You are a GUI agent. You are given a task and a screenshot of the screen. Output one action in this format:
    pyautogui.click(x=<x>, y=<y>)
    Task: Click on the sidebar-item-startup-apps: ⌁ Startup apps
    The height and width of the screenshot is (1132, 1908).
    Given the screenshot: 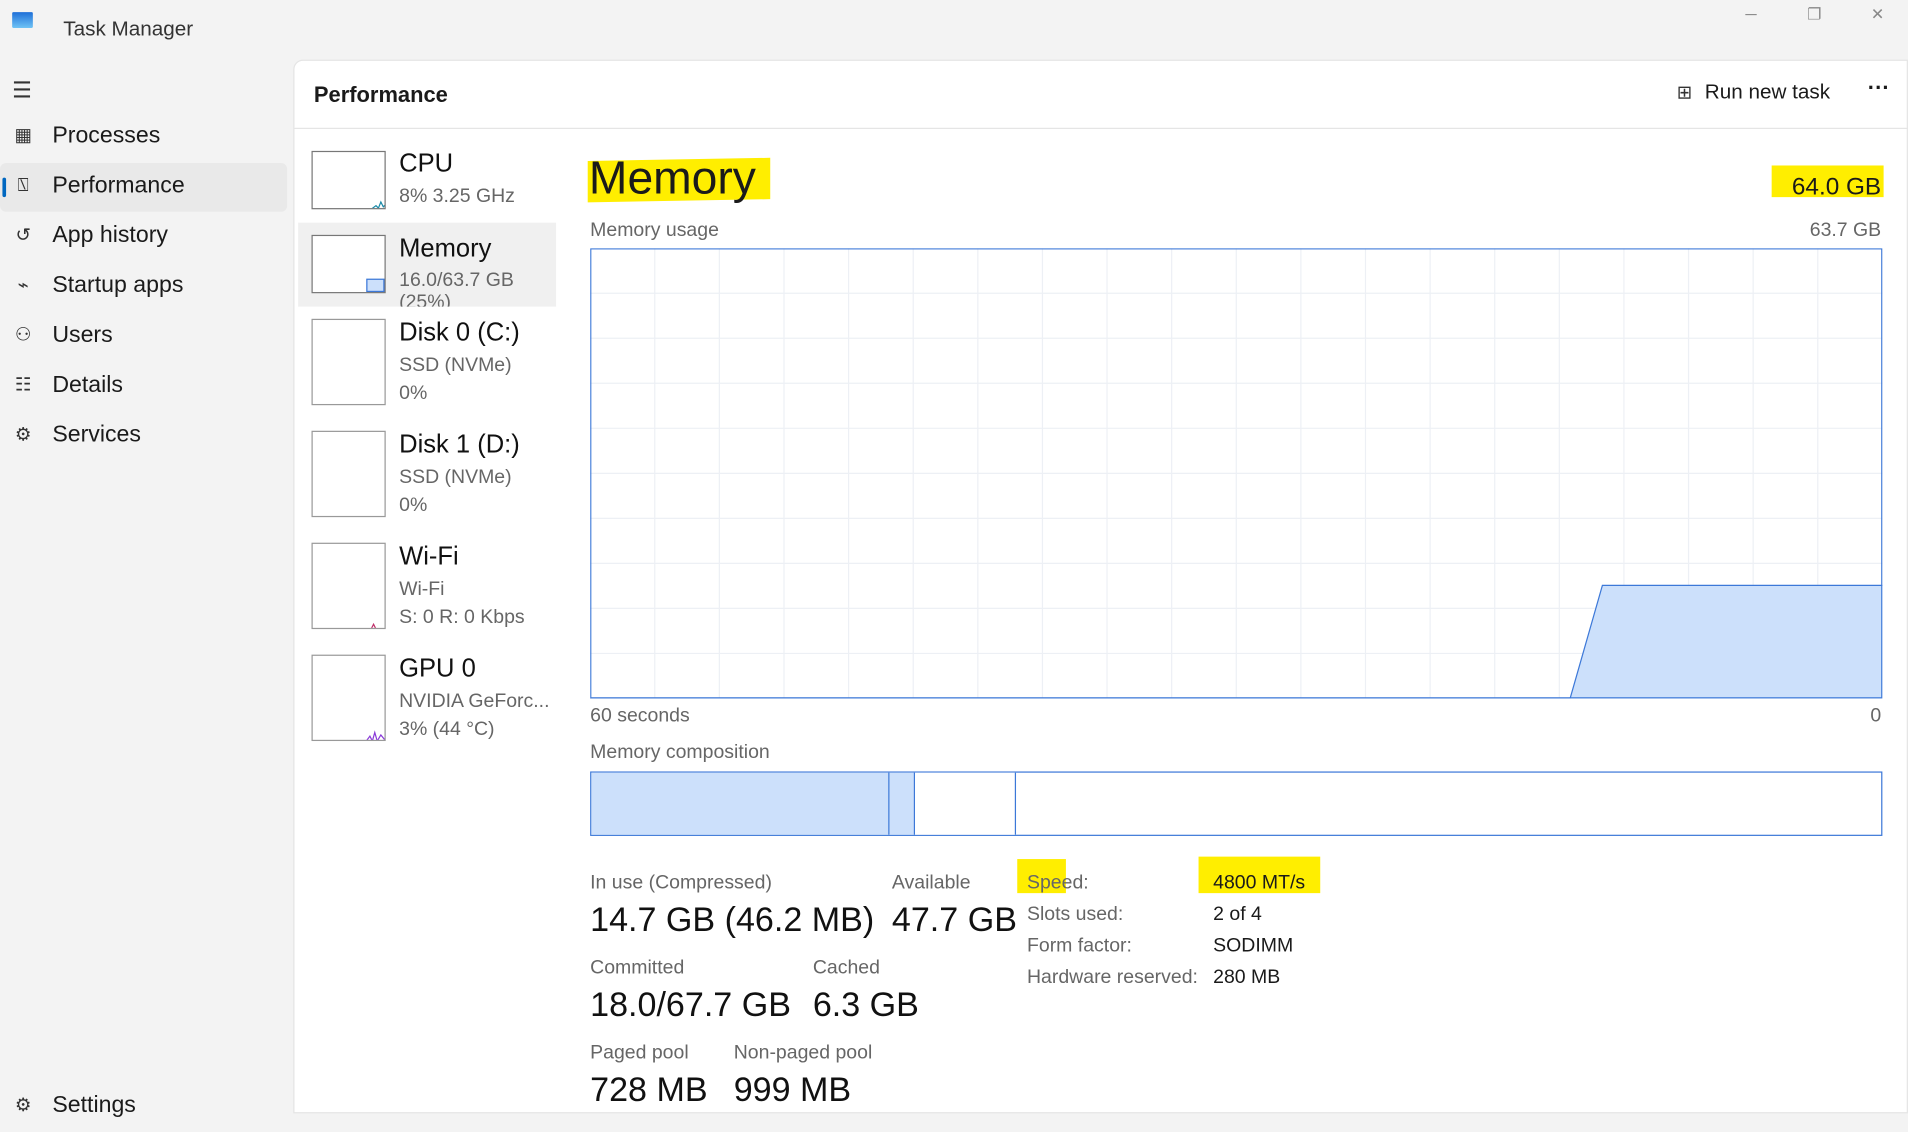 What is the action you would take?
    pyautogui.click(x=143, y=287)
    